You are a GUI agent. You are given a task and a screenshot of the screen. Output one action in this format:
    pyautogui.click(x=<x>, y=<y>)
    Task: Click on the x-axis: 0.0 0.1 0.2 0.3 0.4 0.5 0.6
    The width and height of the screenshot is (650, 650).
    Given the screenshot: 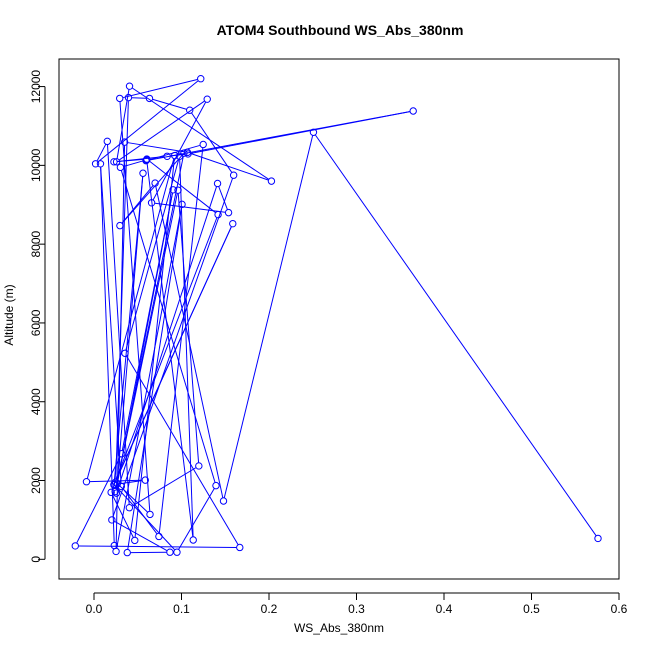 What is the action you would take?
    pyautogui.click(x=357, y=604)
    